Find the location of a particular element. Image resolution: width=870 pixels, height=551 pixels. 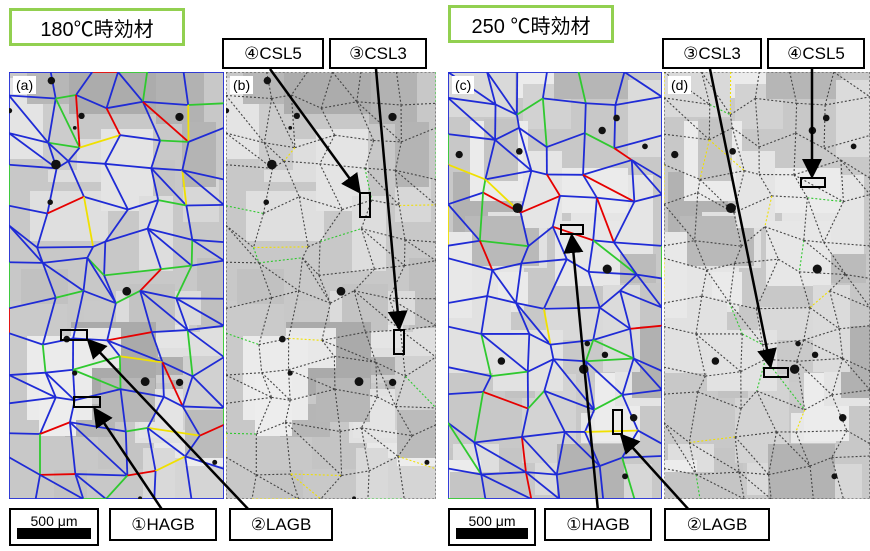

left-hagb-label-text: ①HAGB is located at coordinates (163, 524).